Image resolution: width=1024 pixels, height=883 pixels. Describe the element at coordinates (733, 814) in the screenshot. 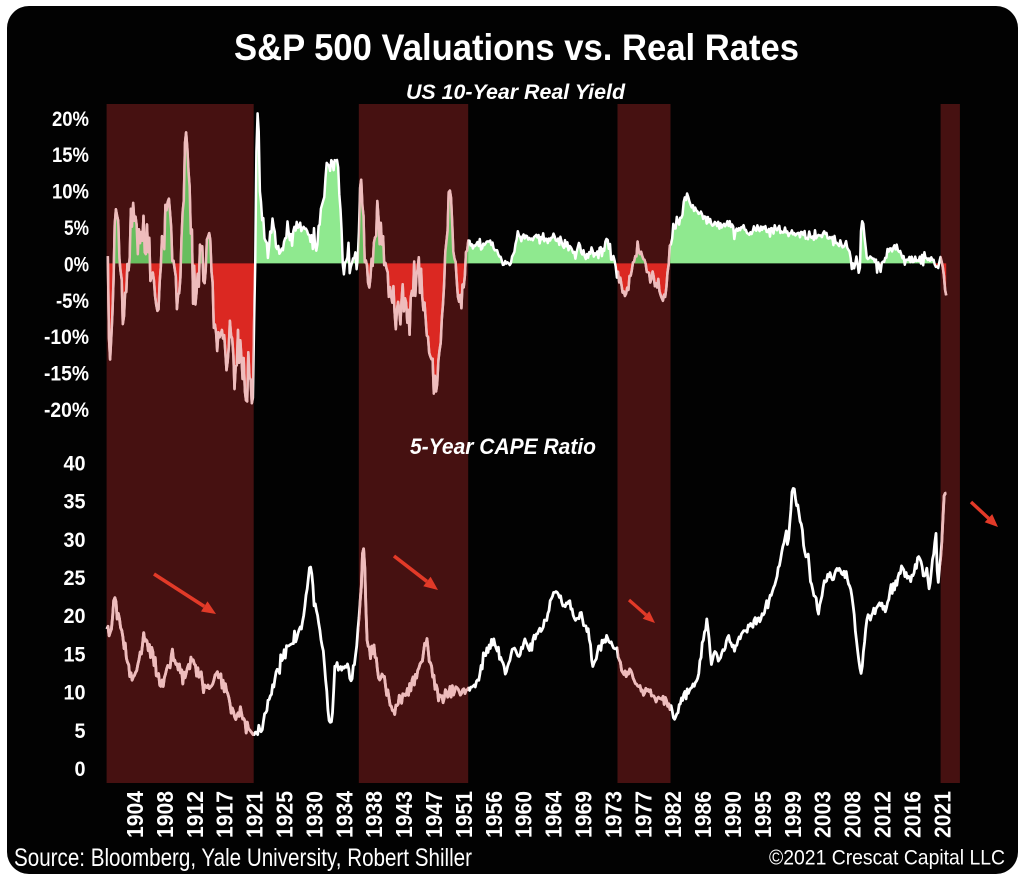

I see `svg-text: 1990` at that location.